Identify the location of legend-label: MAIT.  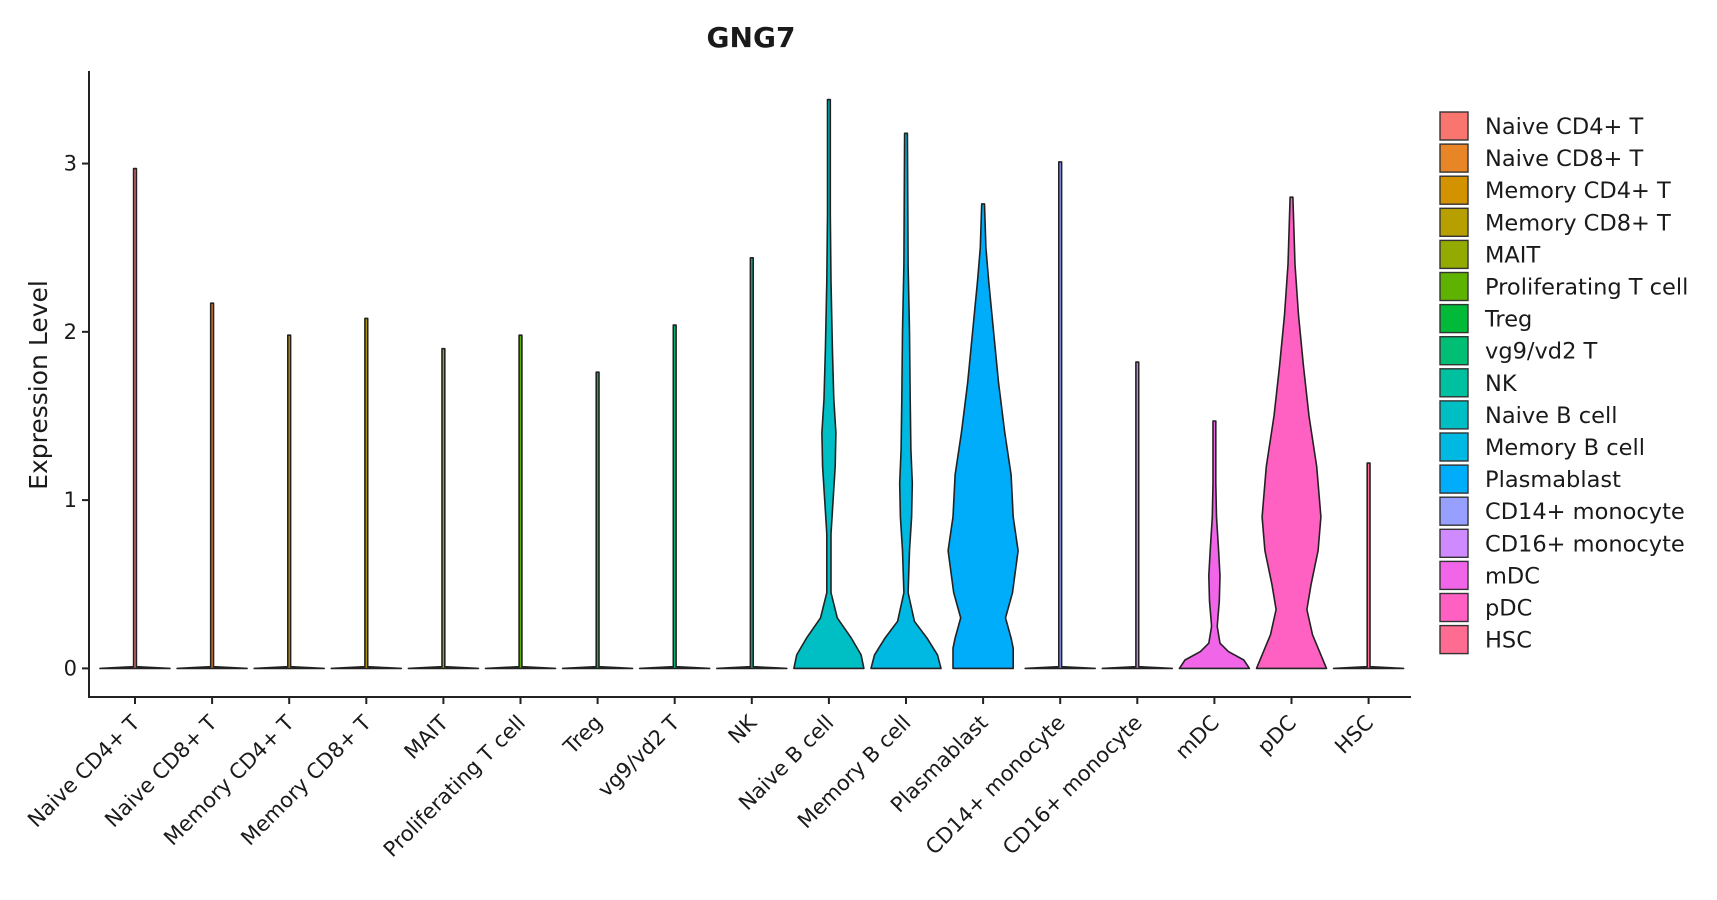
(1512, 255).